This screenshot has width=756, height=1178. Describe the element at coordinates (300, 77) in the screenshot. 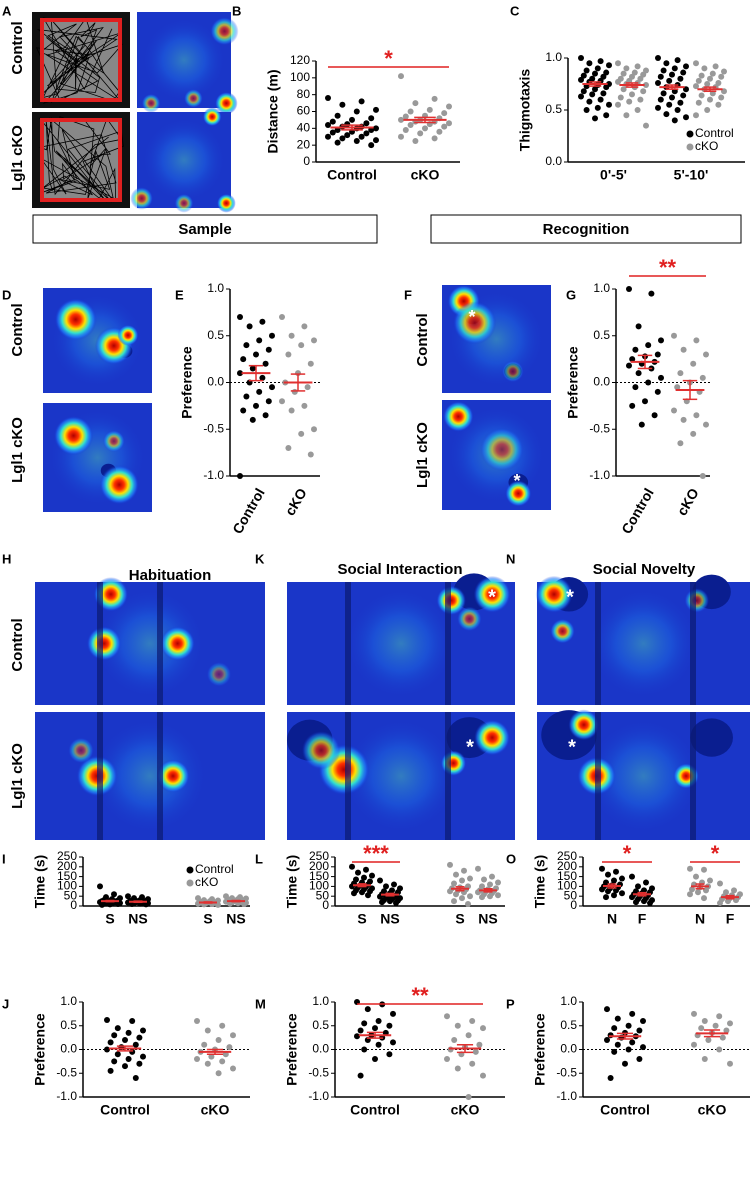

I see `y-tick-label: 100` at that location.